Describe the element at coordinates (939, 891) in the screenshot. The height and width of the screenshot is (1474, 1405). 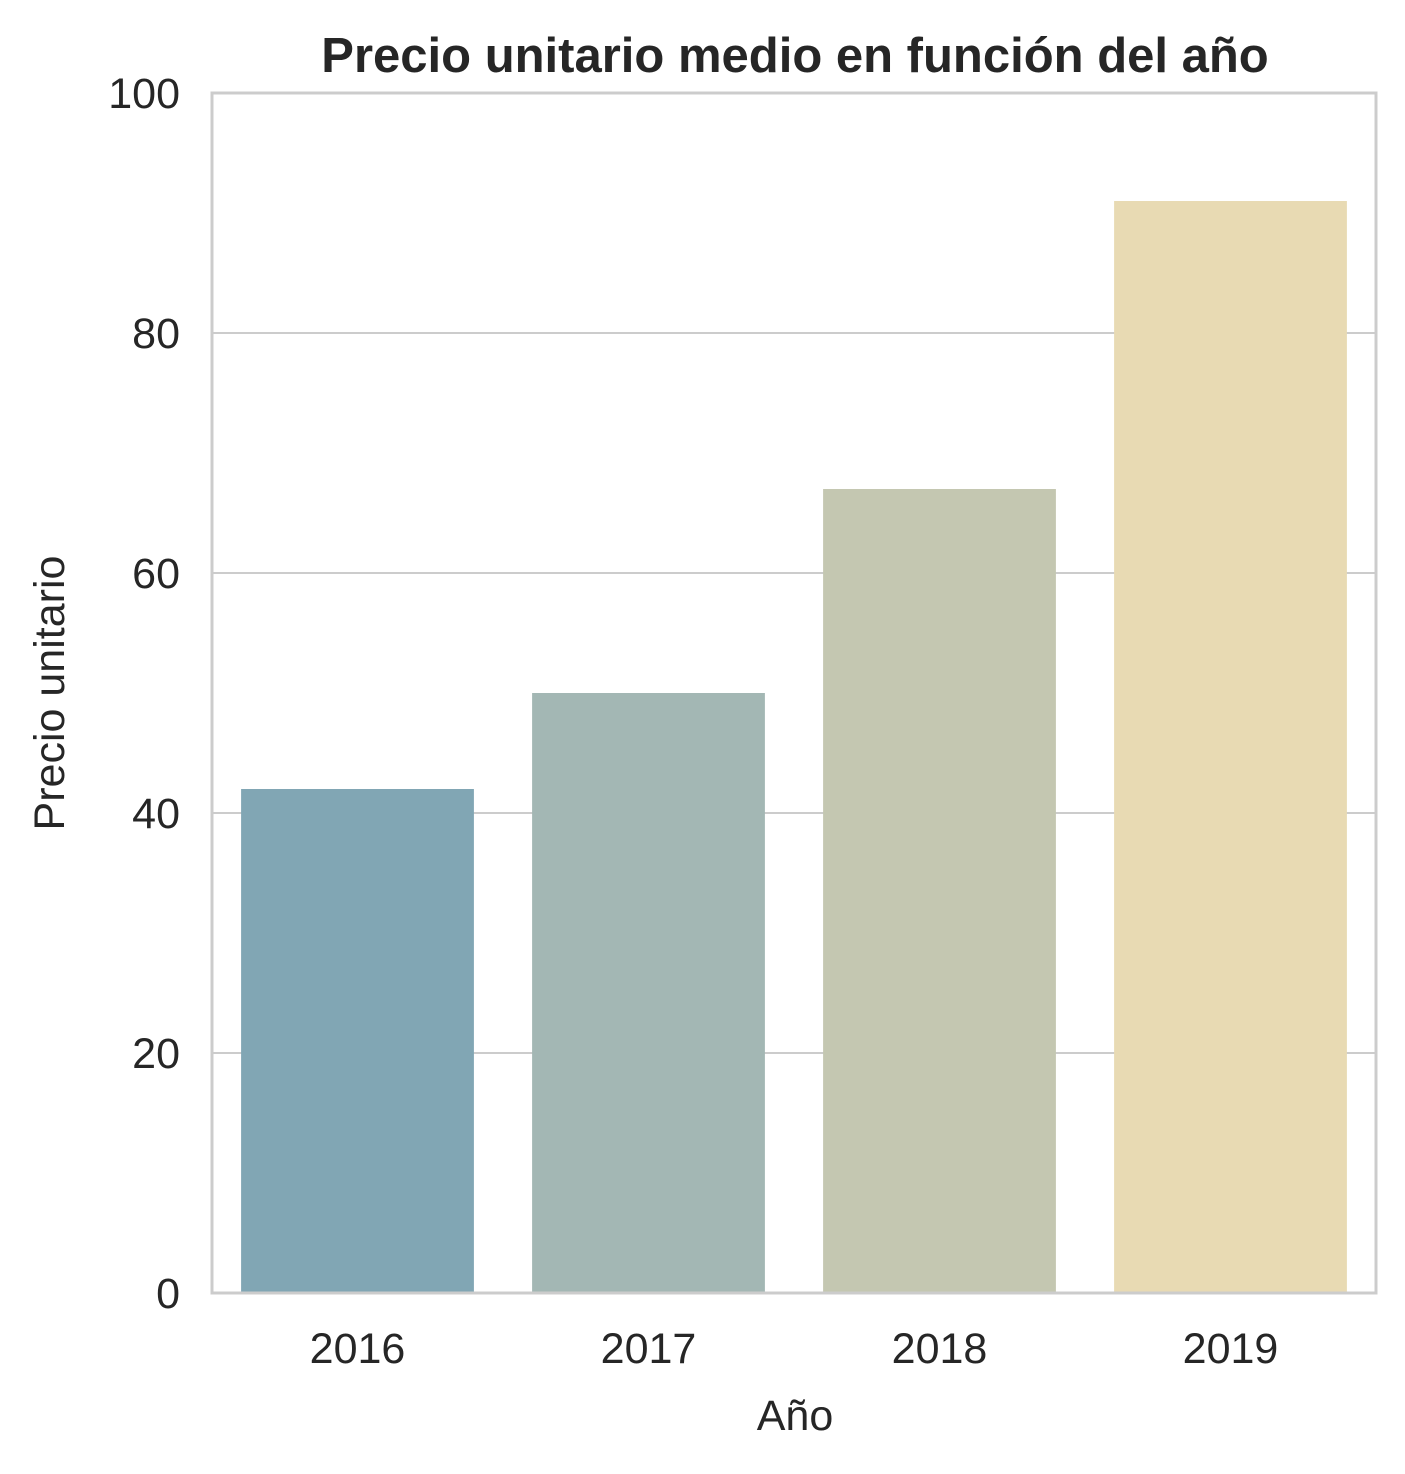
I see `bar-2018` at that location.